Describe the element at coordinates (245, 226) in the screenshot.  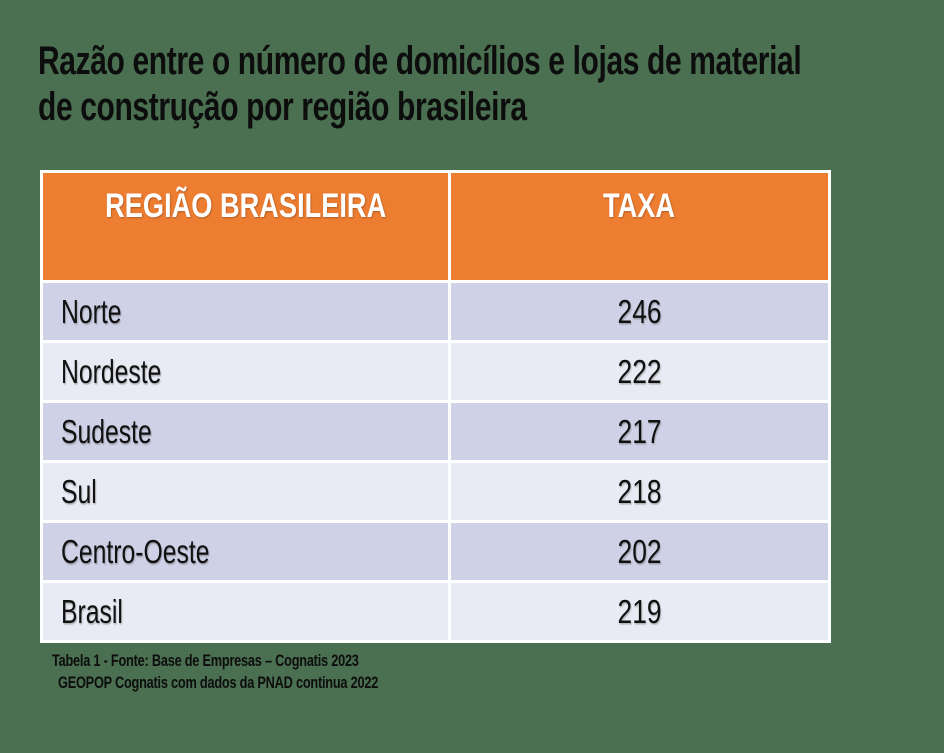
I see `column-header-region: REGIÃO BRASILEIRA` at that location.